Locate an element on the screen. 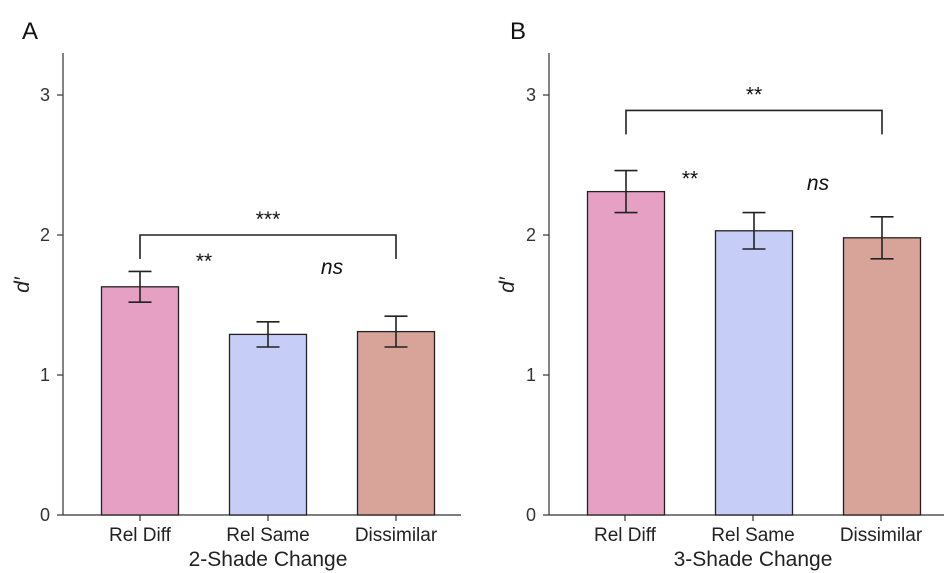 The height and width of the screenshot is (573, 946). panel-b-xlabel: 3-Shade Change is located at coordinates (753, 559).